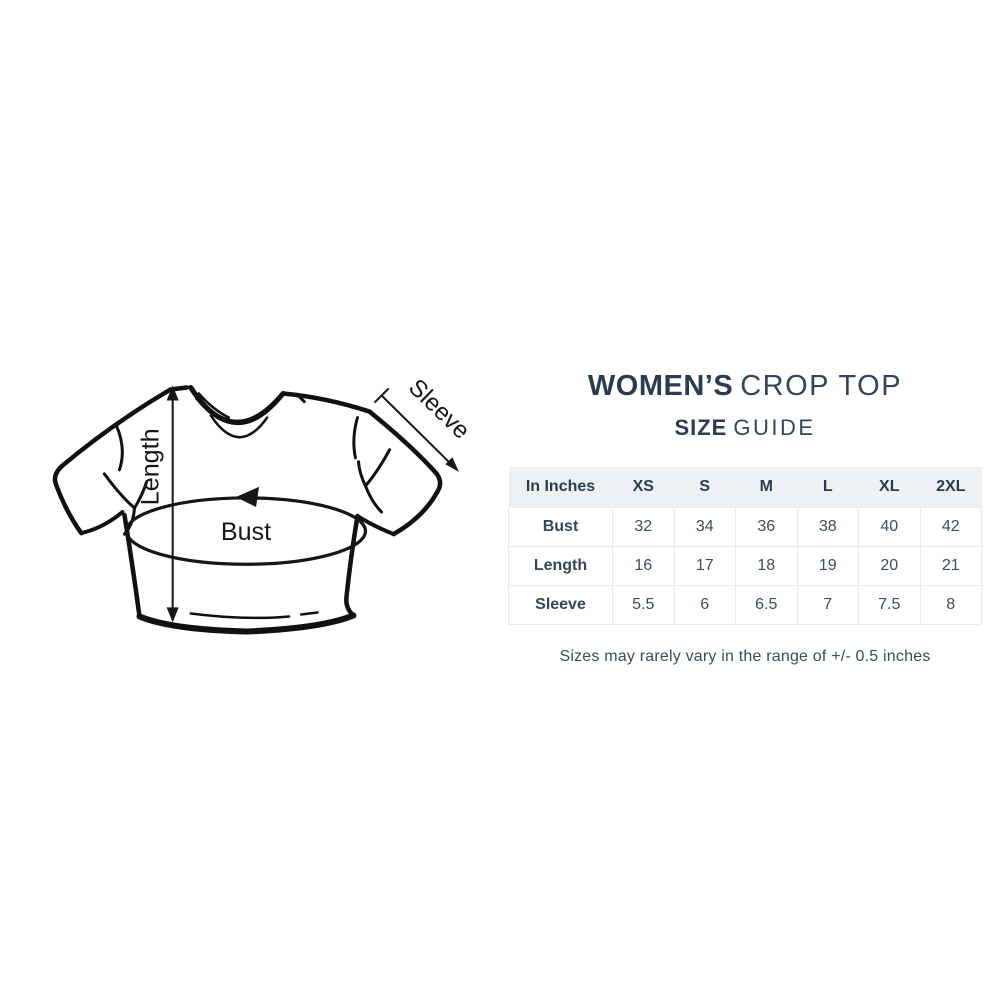 This screenshot has width=1000, height=1000. Describe the element at coordinates (766, 605) in the screenshot. I see `size-value-cell: 6.5` at that location.